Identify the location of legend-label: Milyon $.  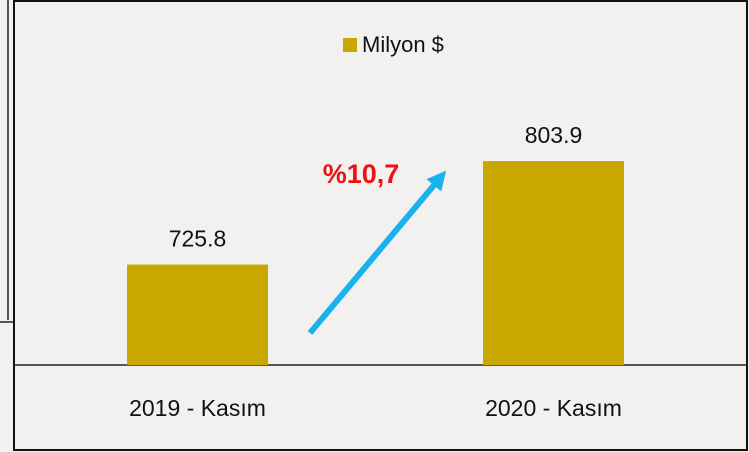
(403, 44).